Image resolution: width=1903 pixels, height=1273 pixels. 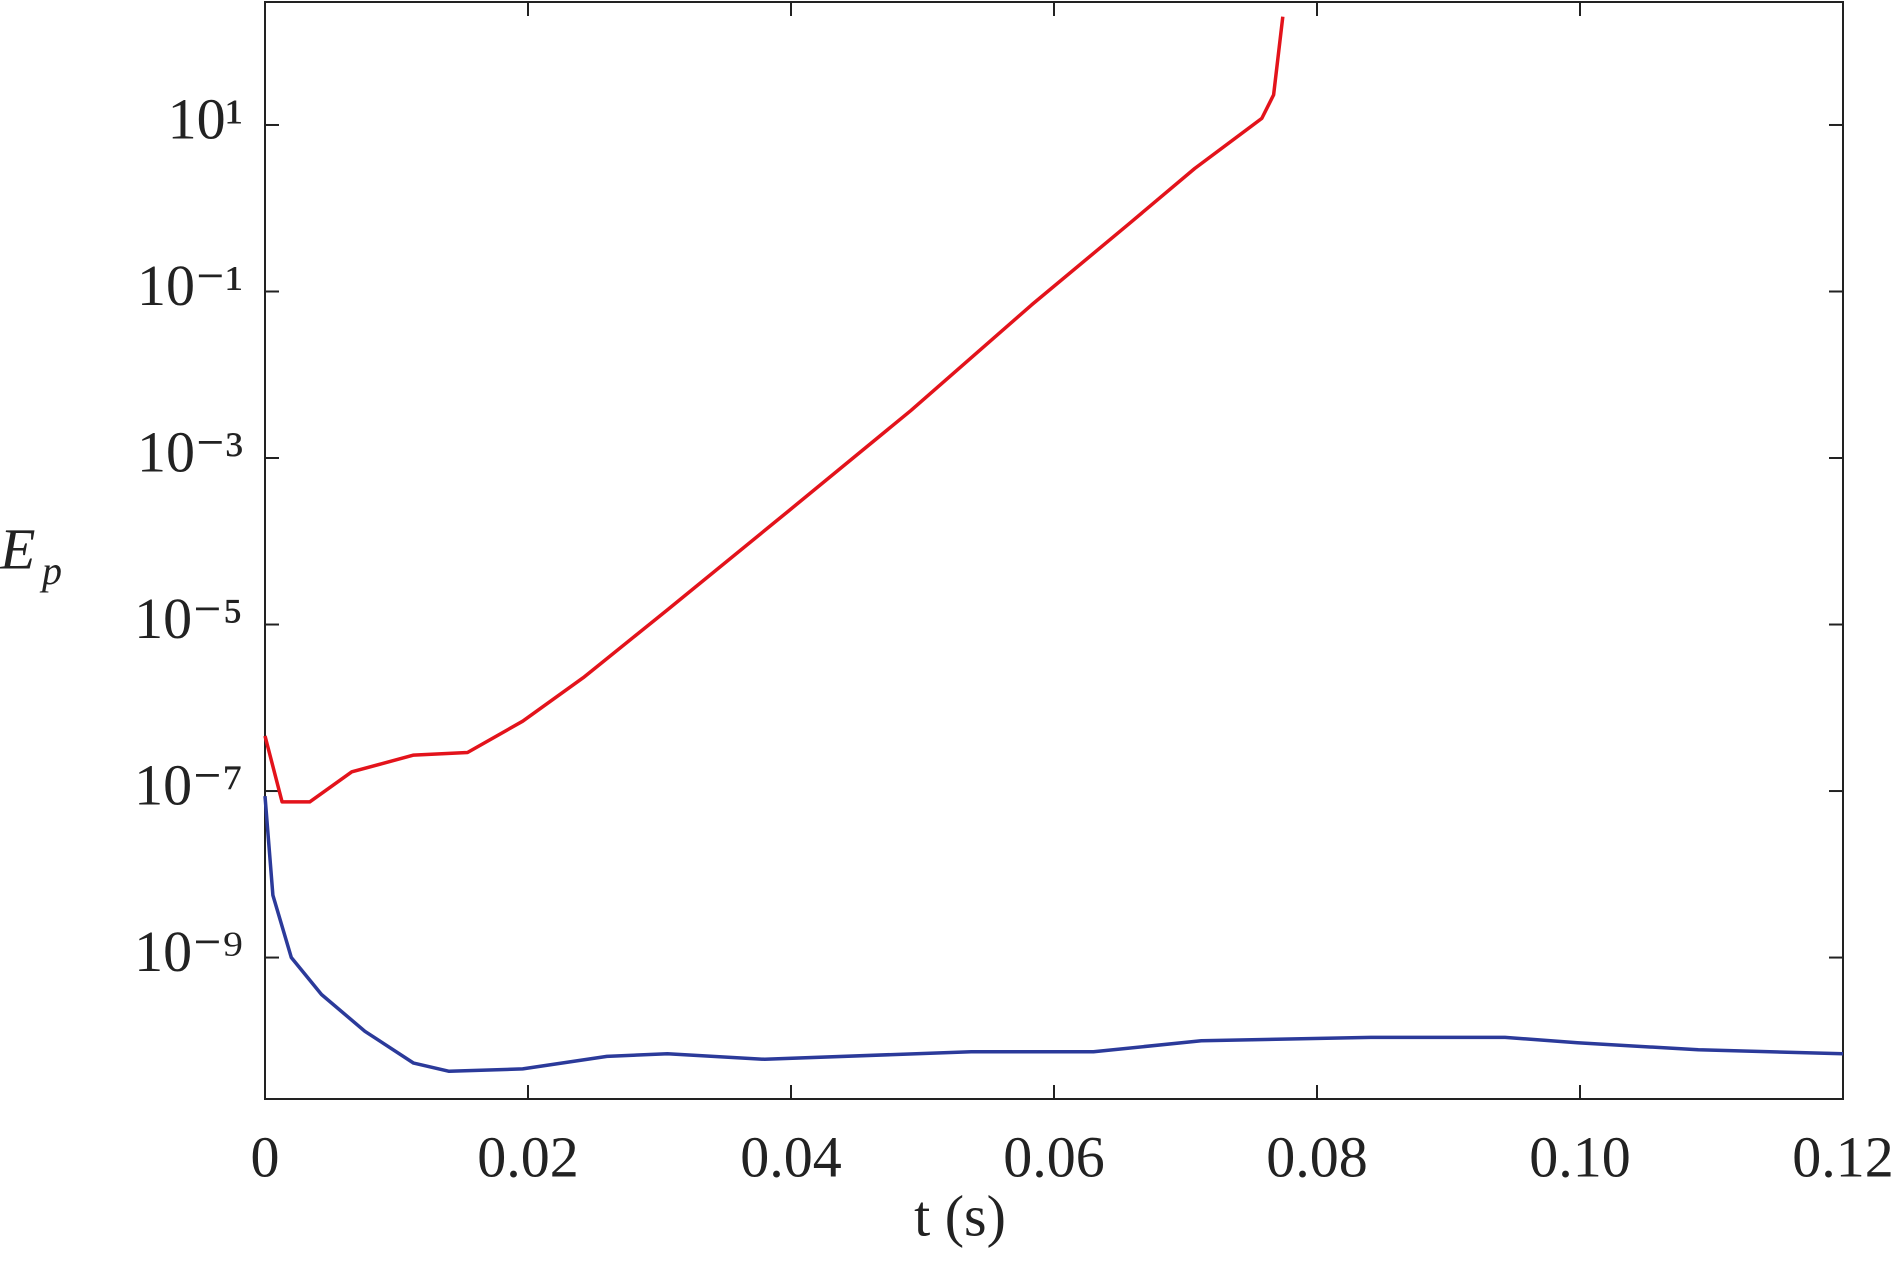 What do you see at coordinates (791, 1156) in the screenshot?
I see `x-tick-label: 0.04` at bounding box center [791, 1156].